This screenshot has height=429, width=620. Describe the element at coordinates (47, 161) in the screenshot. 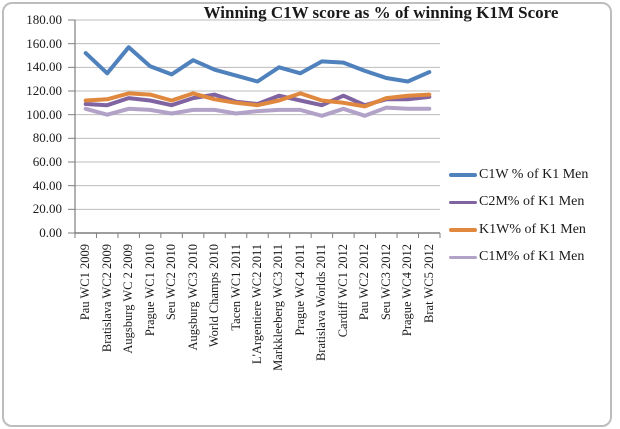

I see `y-axis-label: 60.00` at that location.